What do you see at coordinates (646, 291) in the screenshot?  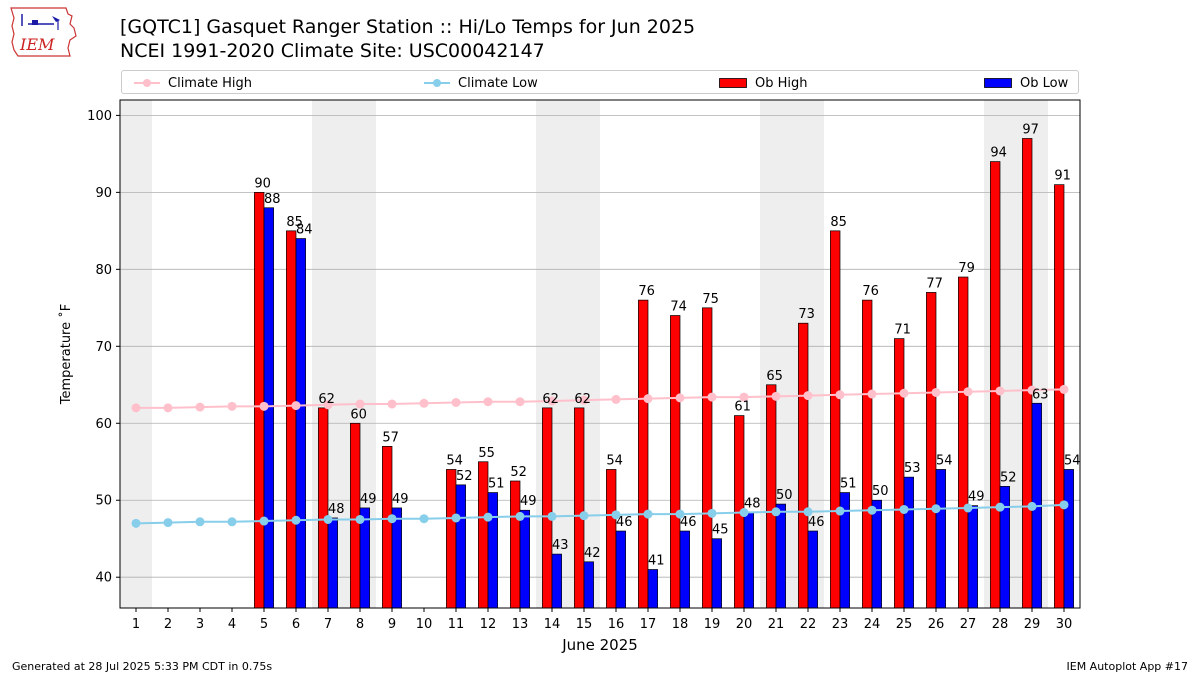 I see `label-ob-high-17: 76` at bounding box center [646, 291].